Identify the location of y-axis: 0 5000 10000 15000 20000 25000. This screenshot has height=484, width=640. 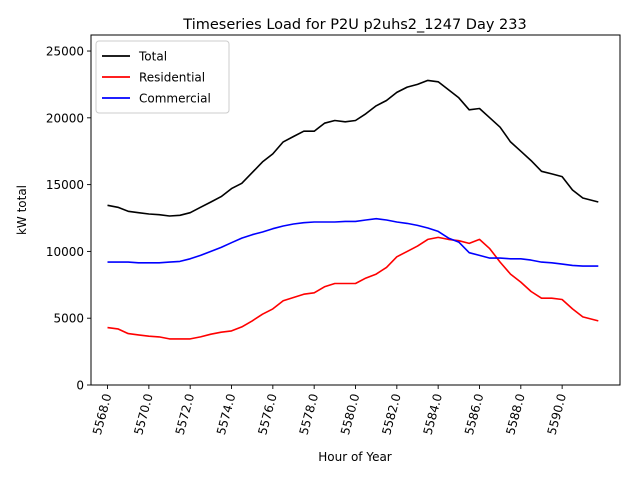
(68, 219).